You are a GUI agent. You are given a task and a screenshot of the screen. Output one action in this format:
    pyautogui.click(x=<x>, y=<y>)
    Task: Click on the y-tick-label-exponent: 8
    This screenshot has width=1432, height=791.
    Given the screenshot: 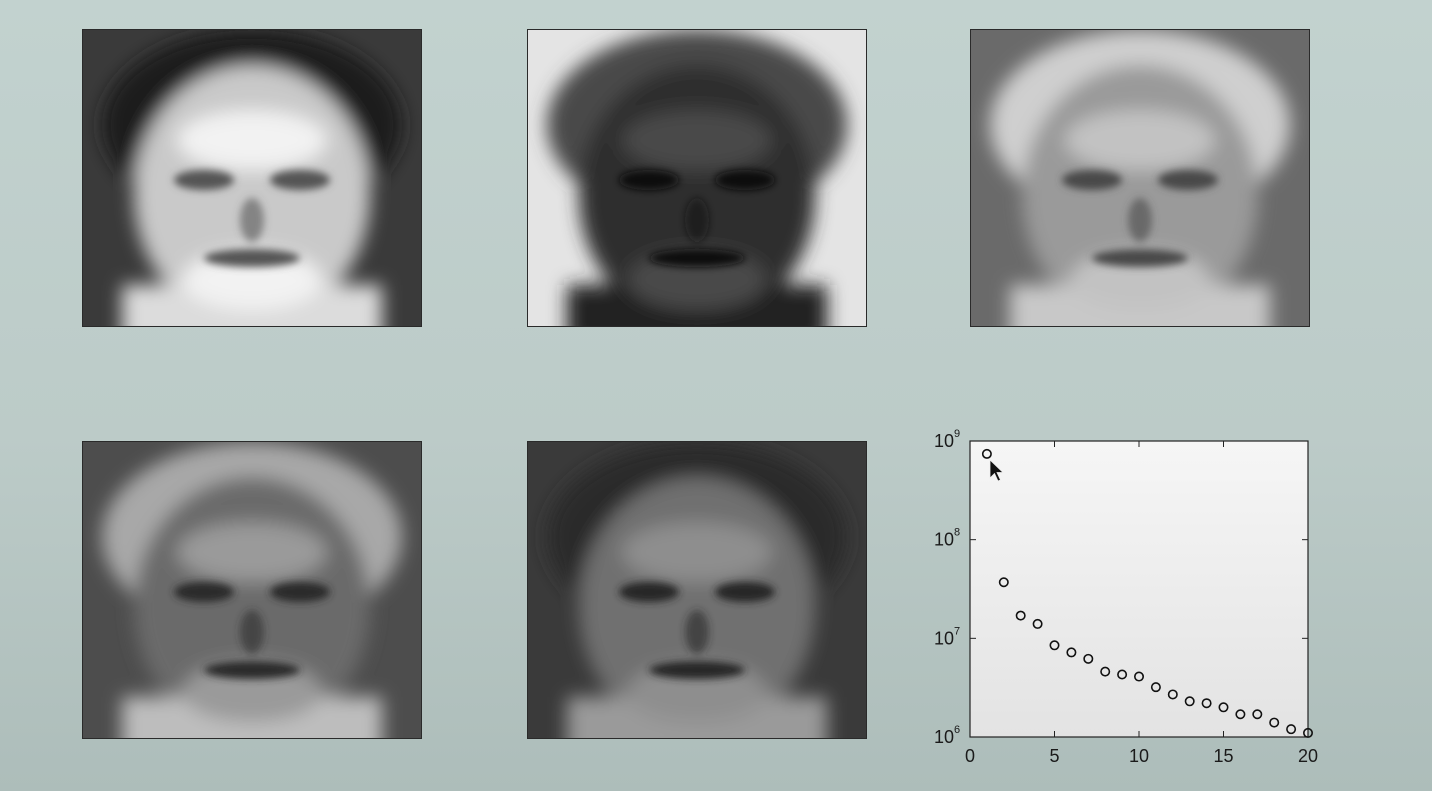 What is the action you would take?
    pyautogui.click(x=957, y=533)
    